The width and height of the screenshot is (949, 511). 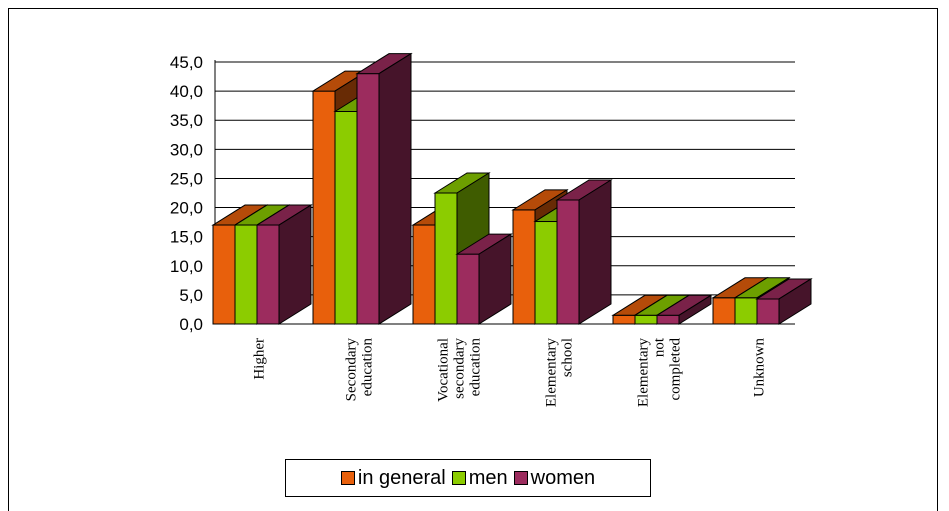 What do you see at coordinates (186, 149) in the screenshot?
I see `y-tick-label: 30,0` at bounding box center [186, 149].